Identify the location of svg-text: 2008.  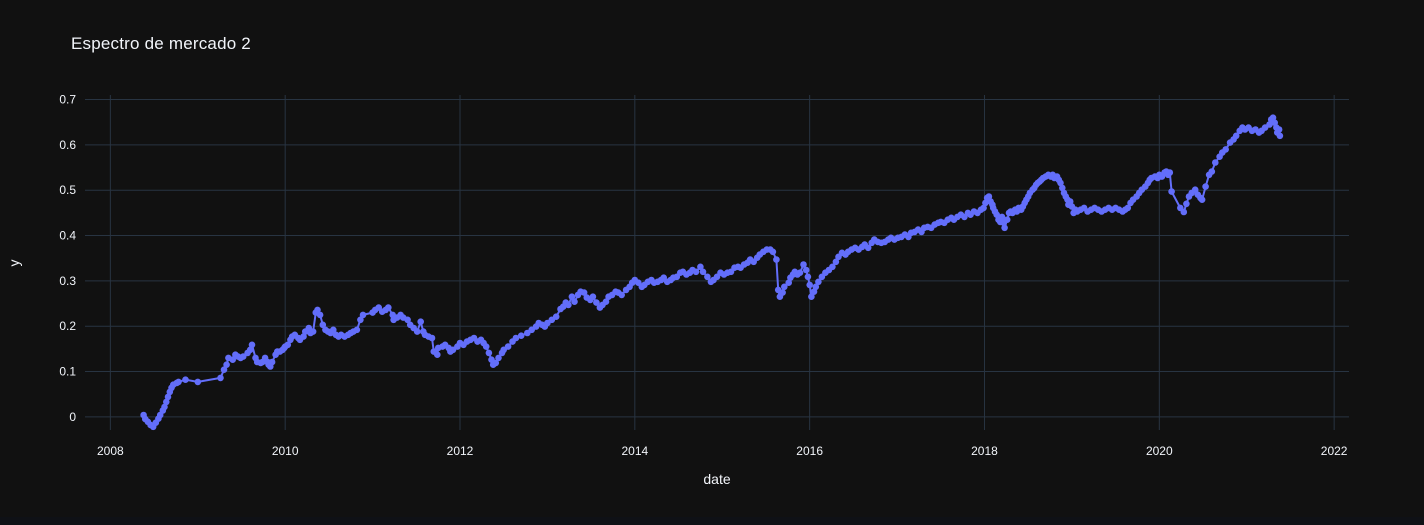
(110, 451).